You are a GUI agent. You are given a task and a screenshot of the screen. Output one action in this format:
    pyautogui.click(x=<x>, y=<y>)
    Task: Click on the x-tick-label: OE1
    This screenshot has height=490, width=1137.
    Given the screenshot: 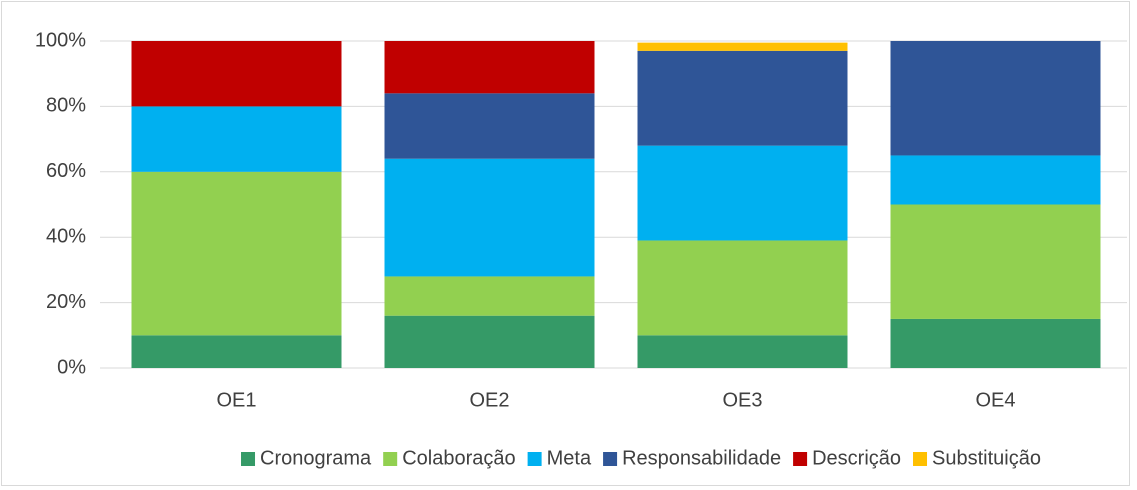 What is the action you would take?
    pyautogui.click(x=236, y=400)
    